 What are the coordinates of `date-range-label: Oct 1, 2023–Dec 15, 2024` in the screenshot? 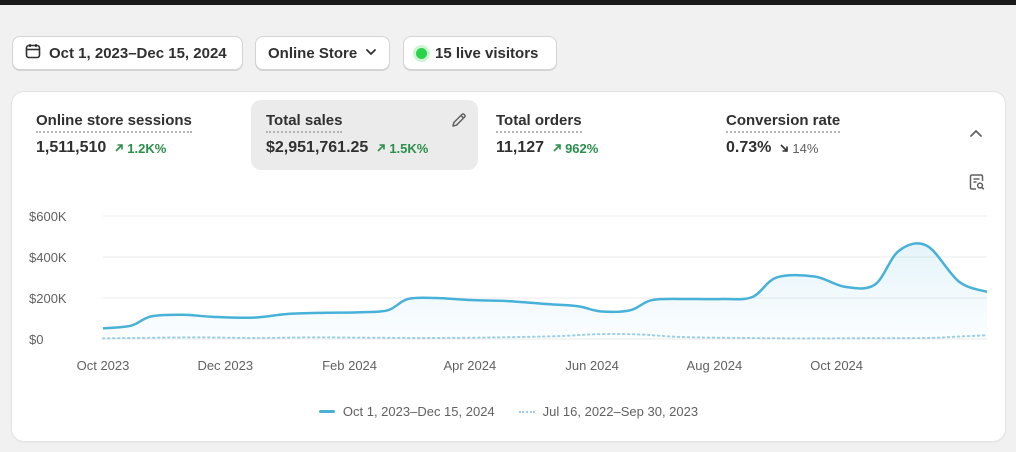 It's located at (138, 53).